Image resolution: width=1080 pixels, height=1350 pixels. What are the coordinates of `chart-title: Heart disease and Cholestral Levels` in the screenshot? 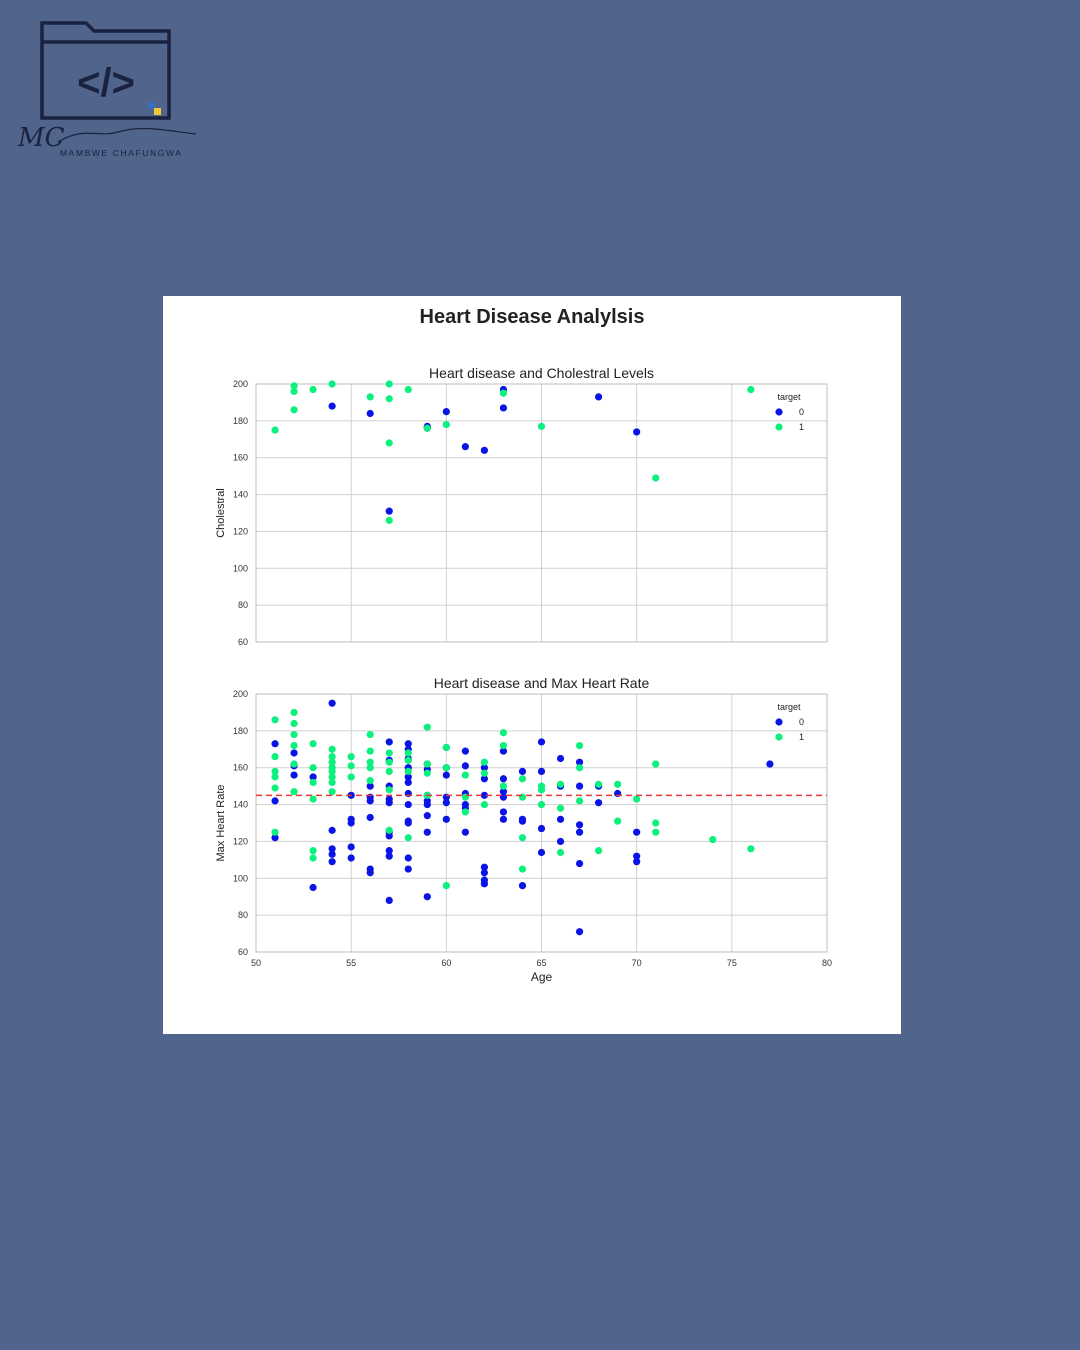 It's located at (541, 373).